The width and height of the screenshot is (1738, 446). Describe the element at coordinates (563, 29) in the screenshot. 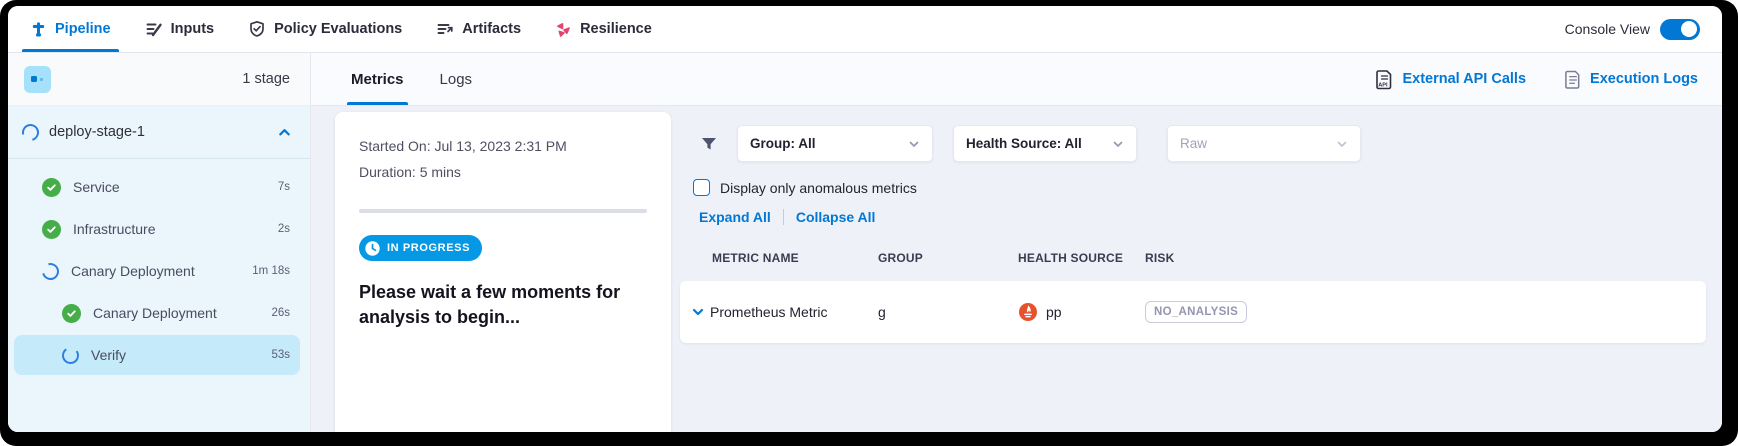

I see `resilience-icon` at that location.